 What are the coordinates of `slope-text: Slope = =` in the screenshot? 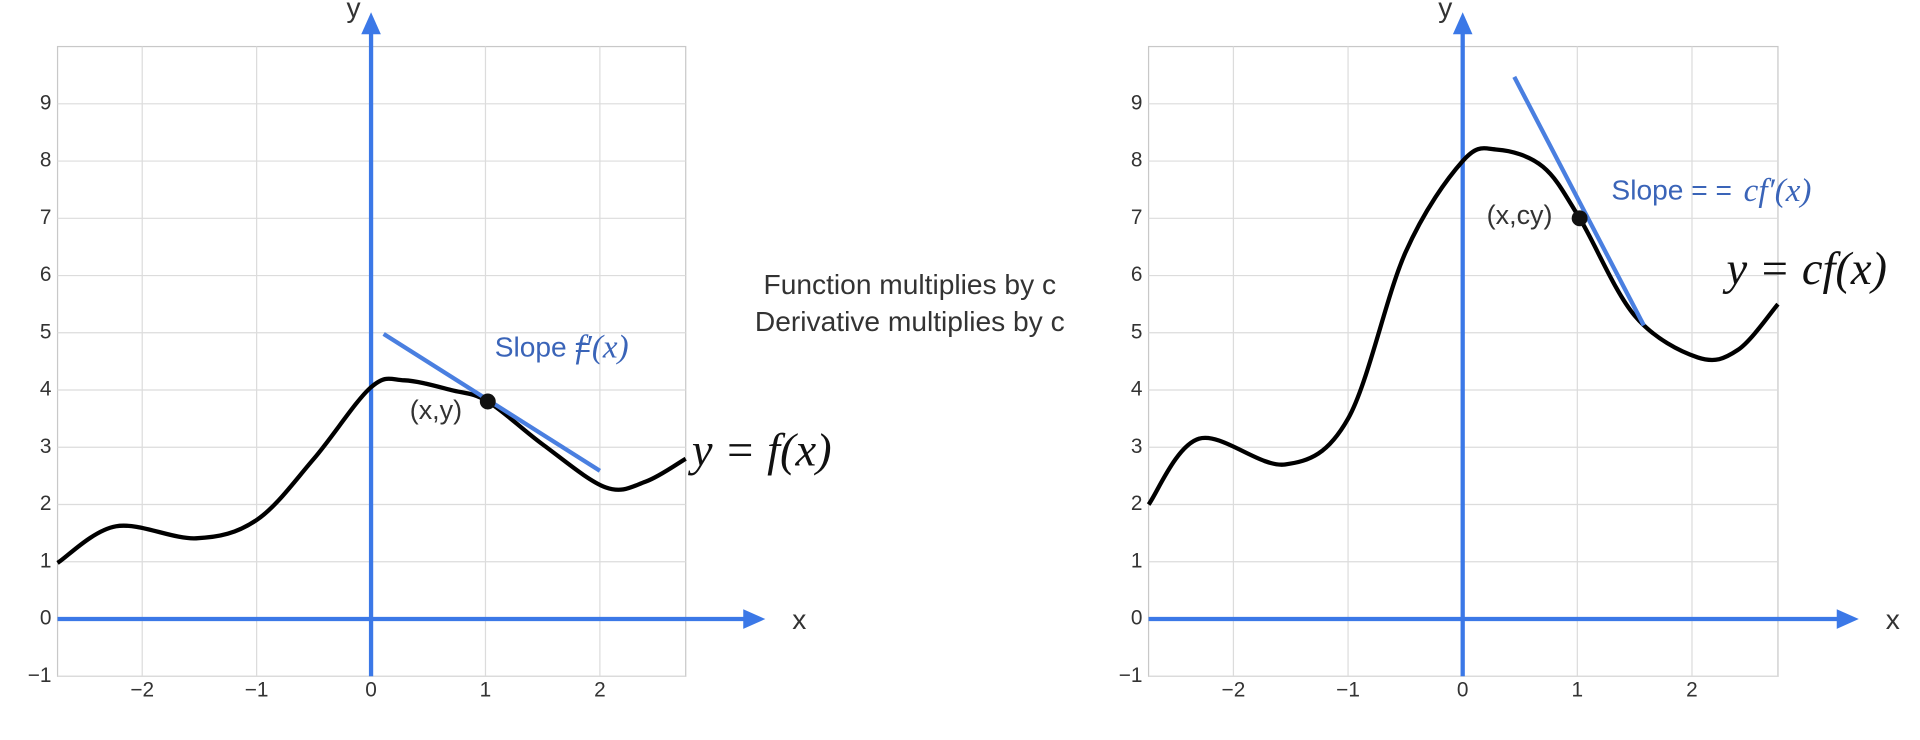 It's located at (1671, 190).